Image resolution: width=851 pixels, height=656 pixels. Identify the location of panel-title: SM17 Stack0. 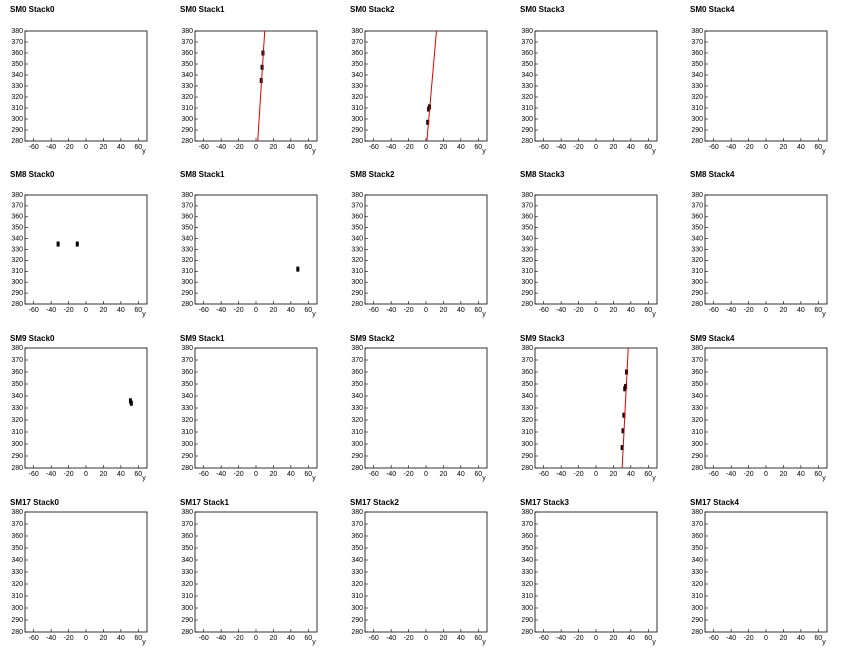
(34, 502).